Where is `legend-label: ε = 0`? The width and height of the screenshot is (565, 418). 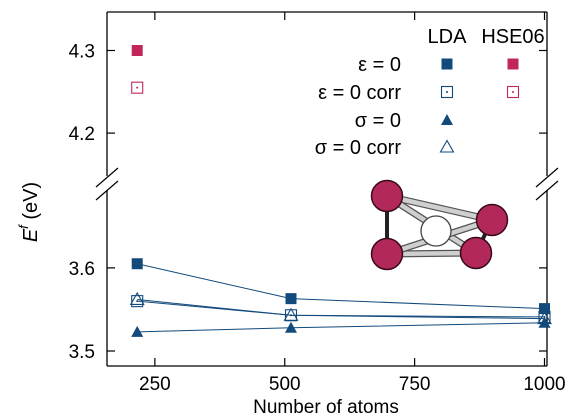
legend-label: ε = 0 is located at coordinates (379, 65).